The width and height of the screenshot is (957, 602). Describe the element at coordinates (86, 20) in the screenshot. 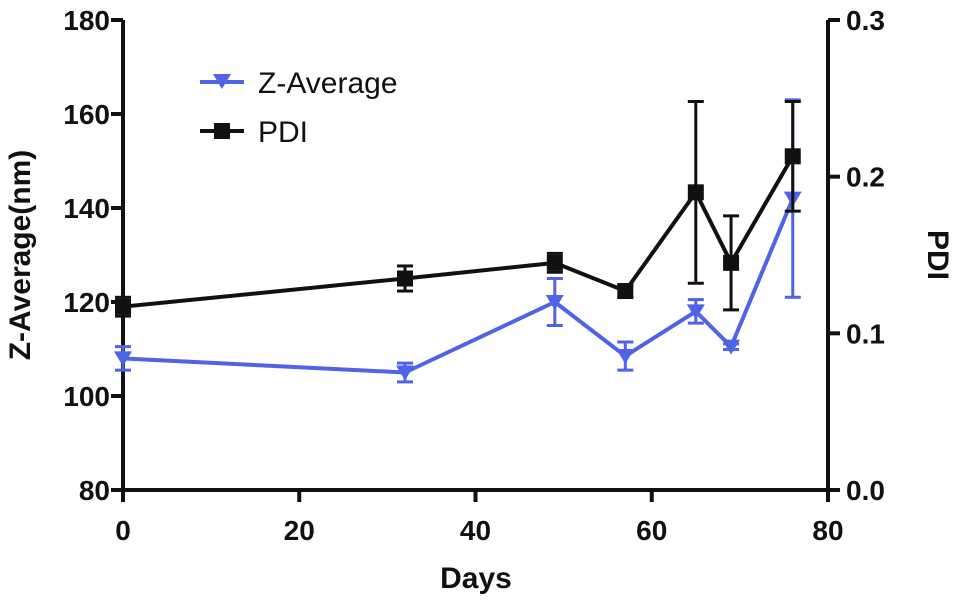

I see `left-y-tick-label: 180` at that location.